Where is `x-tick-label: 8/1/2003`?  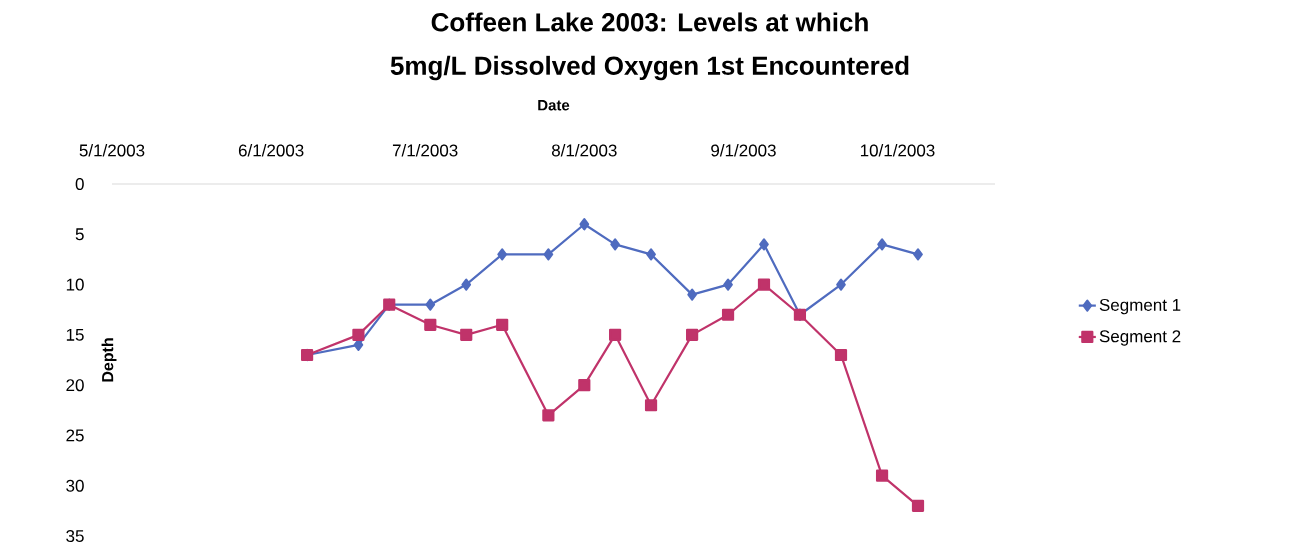
x-tick-label: 8/1/2003 is located at coordinates (584, 150).